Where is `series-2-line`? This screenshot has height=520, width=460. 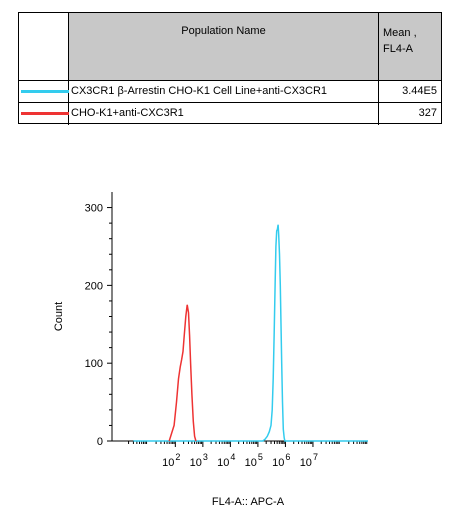 series-2-line is located at coordinates (182, 373).